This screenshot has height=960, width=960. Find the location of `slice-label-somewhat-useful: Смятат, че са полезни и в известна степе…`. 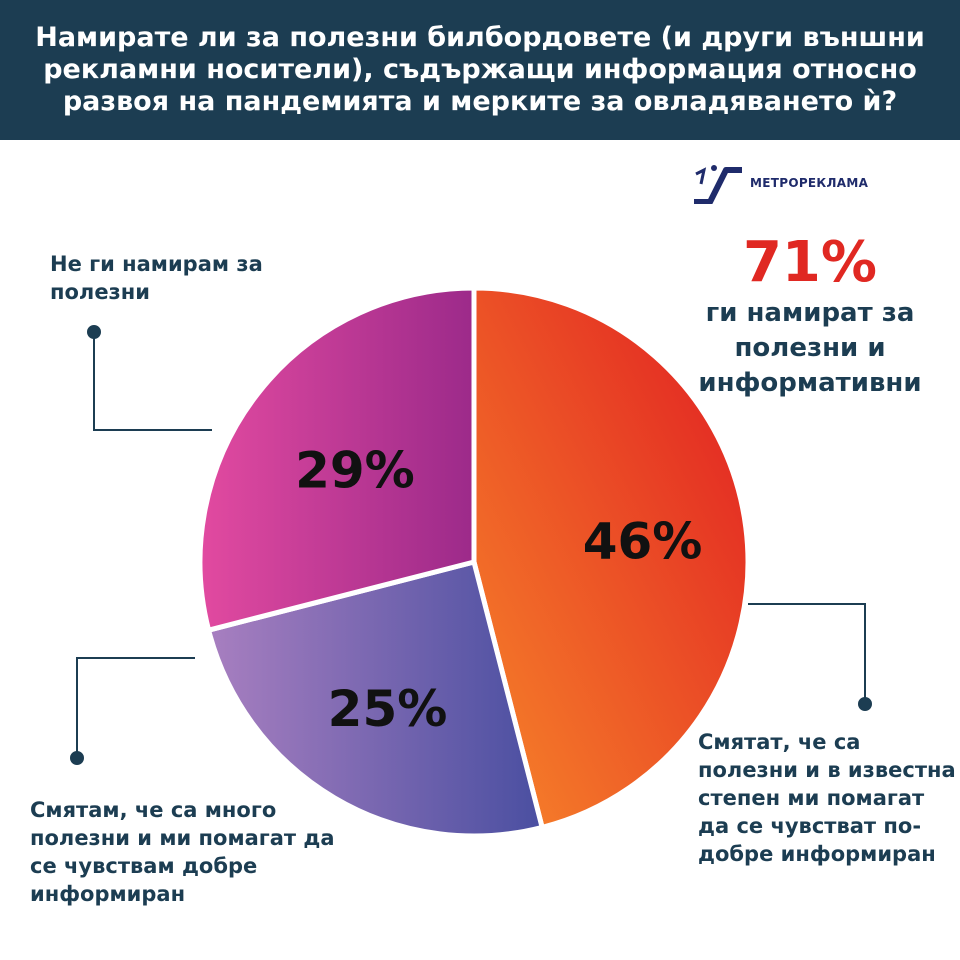

slice-label-somewhat-useful: Смятат, че са полезни и в известна степе… is located at coordinates (827, 798).